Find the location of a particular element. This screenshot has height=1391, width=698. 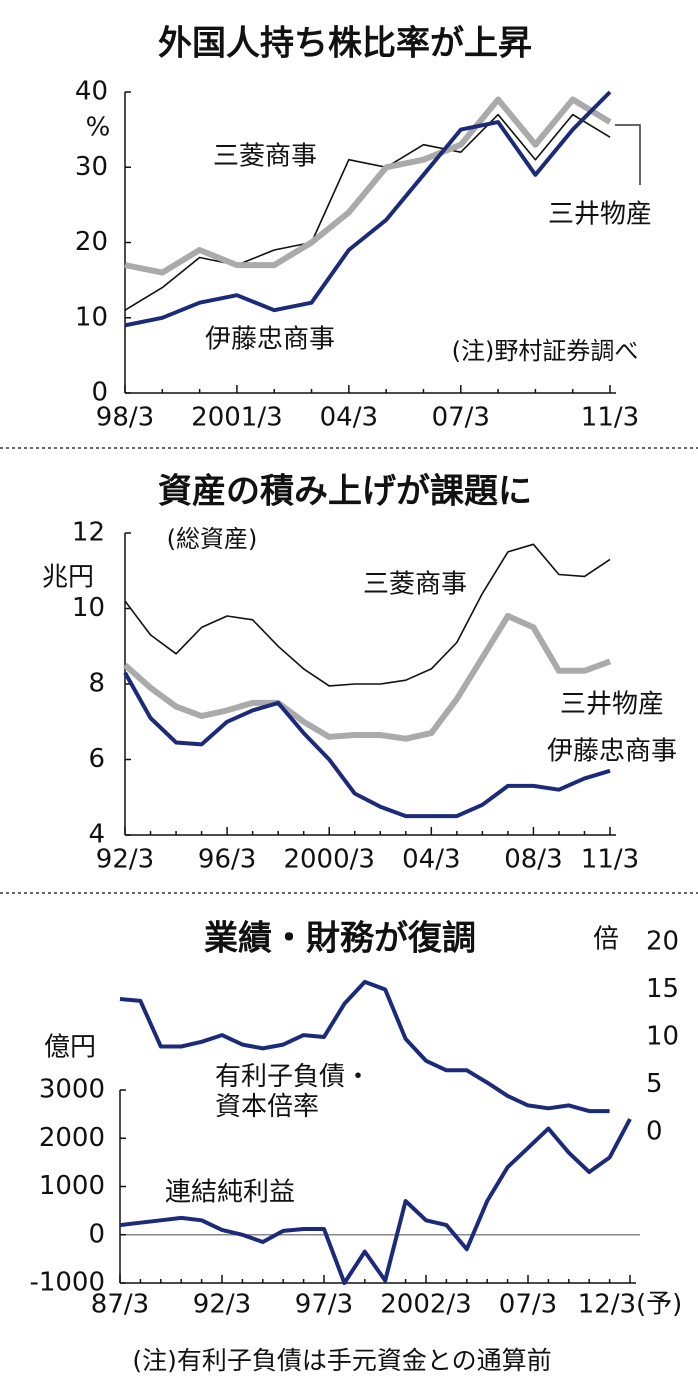

x-tick-label: 2002/3 is located at coordinates (425, 1305).